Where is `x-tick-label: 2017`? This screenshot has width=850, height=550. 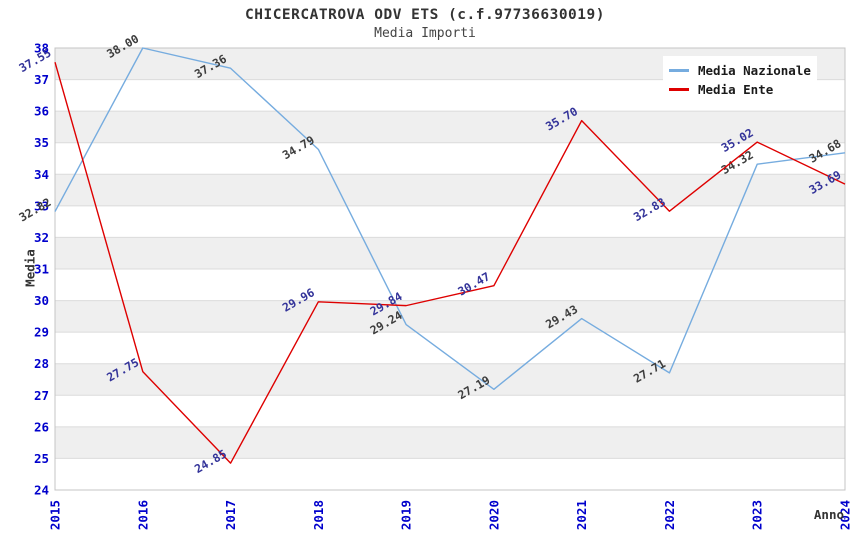
x-tick-label: 2017 is located at coordinates (230, 515).